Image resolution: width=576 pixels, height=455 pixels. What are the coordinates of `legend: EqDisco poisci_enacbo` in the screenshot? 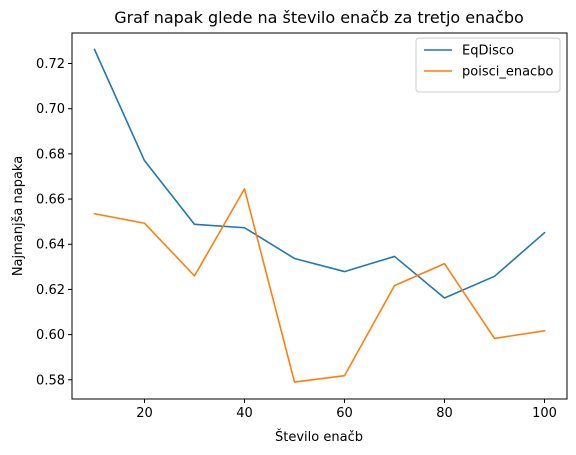 It's located at (488, 65).